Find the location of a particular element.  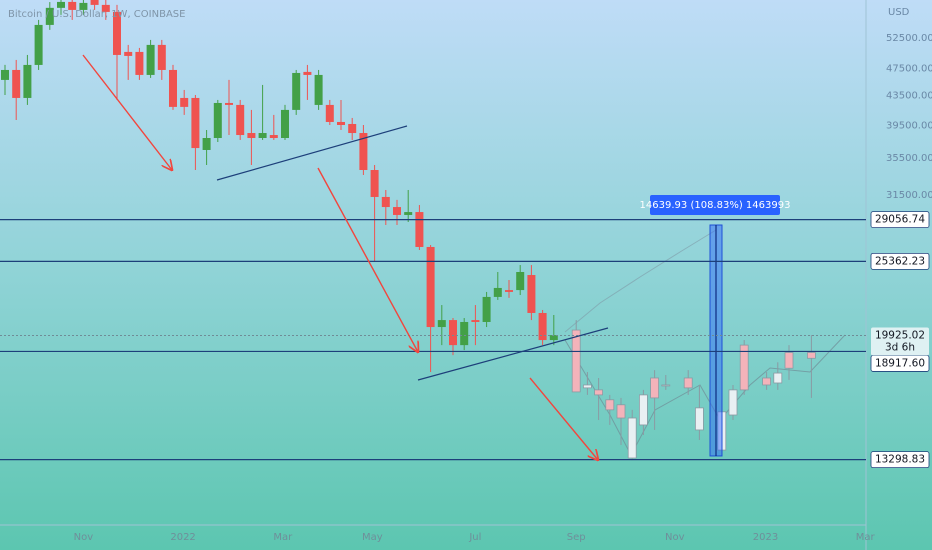

measure-label-box is located at coordinates (715, 205).